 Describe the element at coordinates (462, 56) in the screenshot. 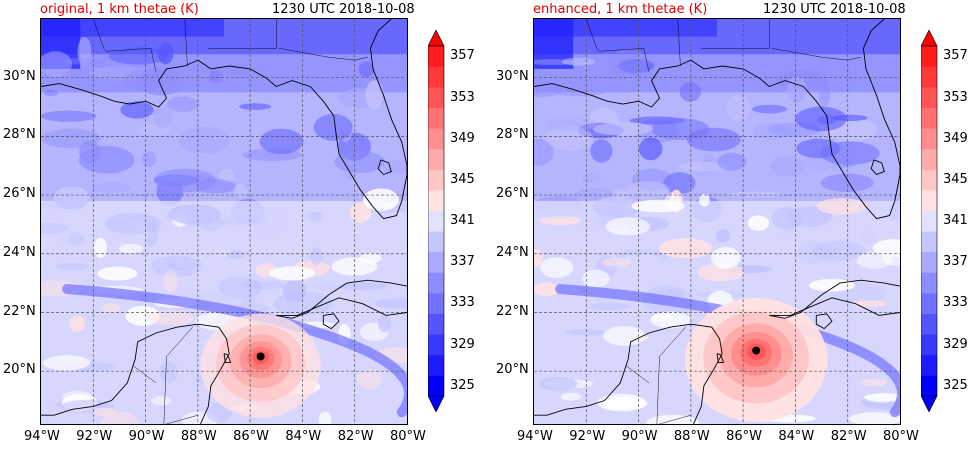

I see `colorbar-tick-label: 357` at that location.